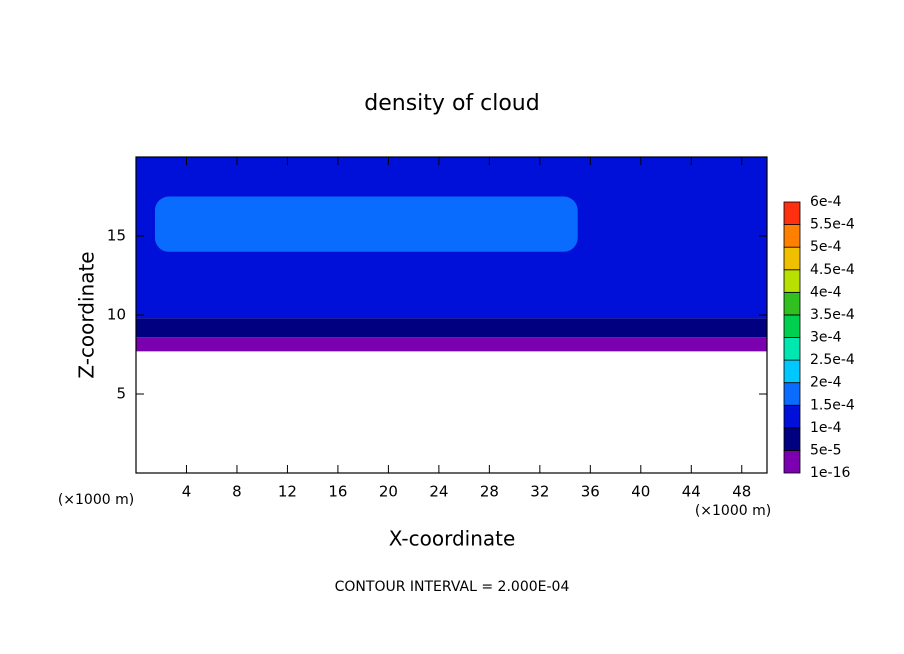 Image resolution: width=904 pixels, height=654 pixels. Describe the element at coordinates (337, 492) in the screenshot. I see `x-tick-label: 16` at that location.